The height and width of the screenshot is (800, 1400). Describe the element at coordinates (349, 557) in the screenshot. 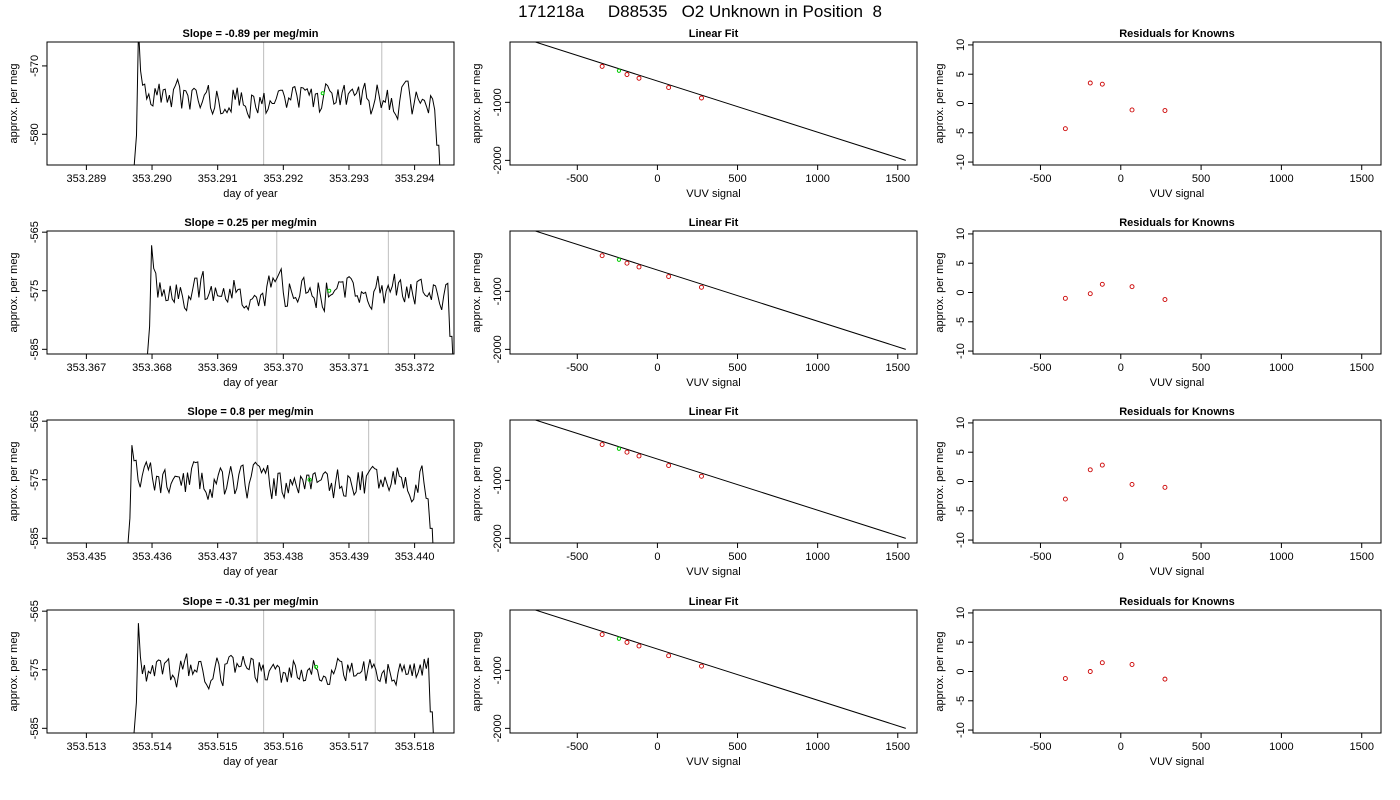

I see `x-tick-label: 353.439` at that location.